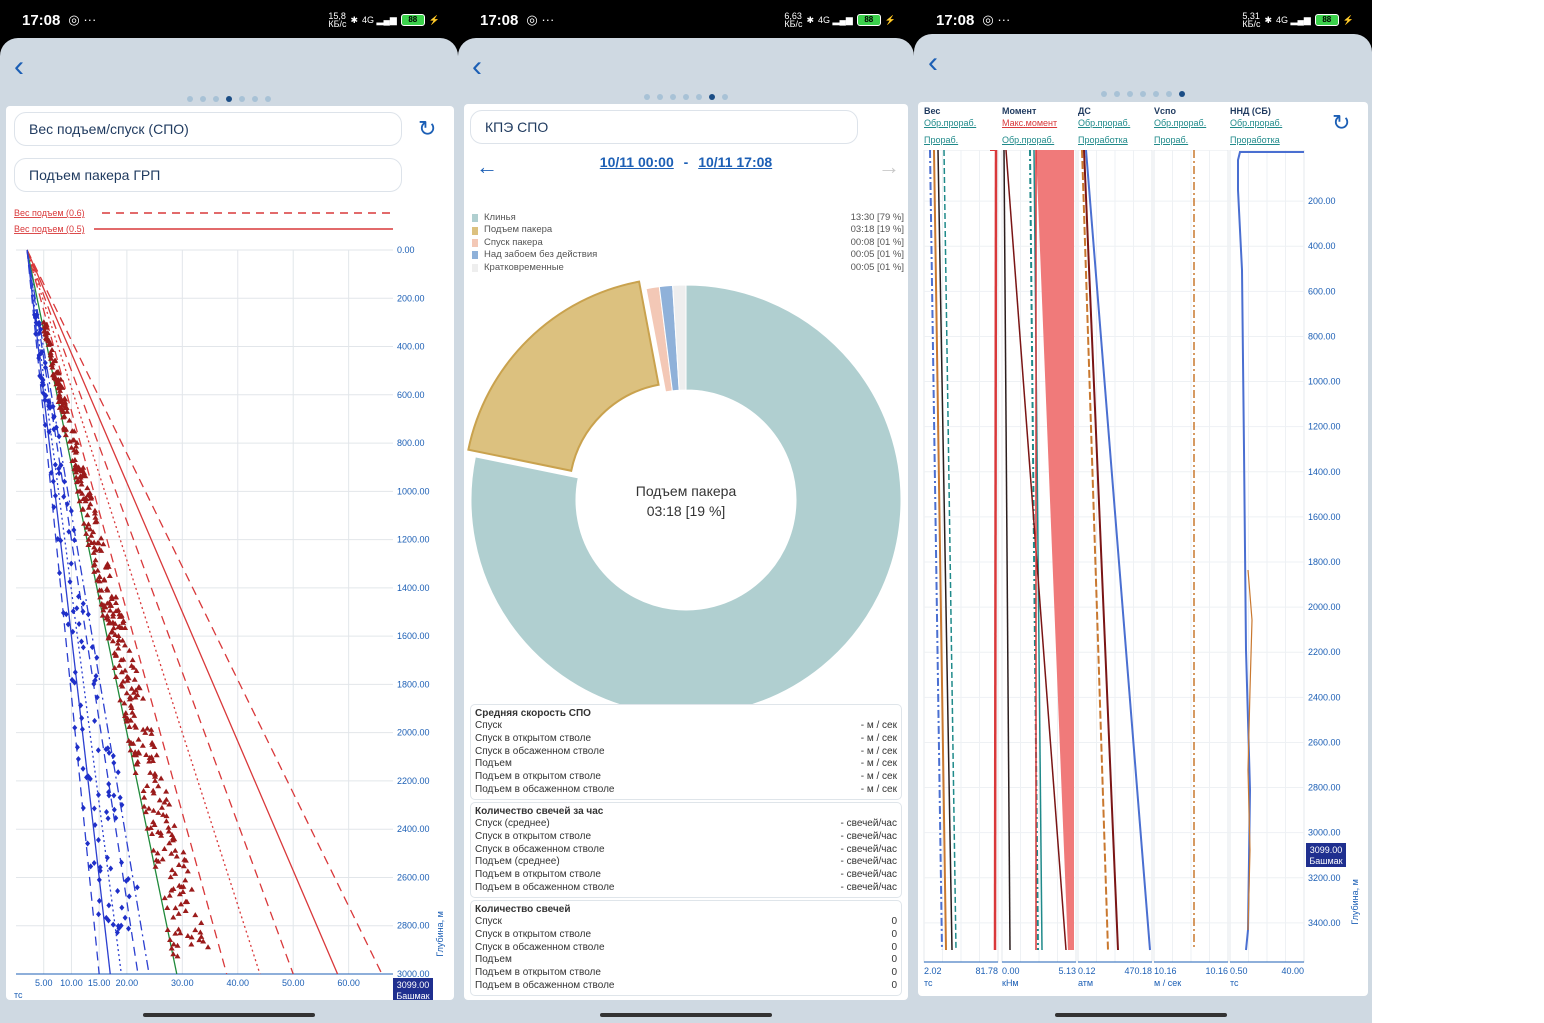  Describe the element at coordinates (889, 166) in the screenshot. I see `next-period-arrow-icon: →` at that location.